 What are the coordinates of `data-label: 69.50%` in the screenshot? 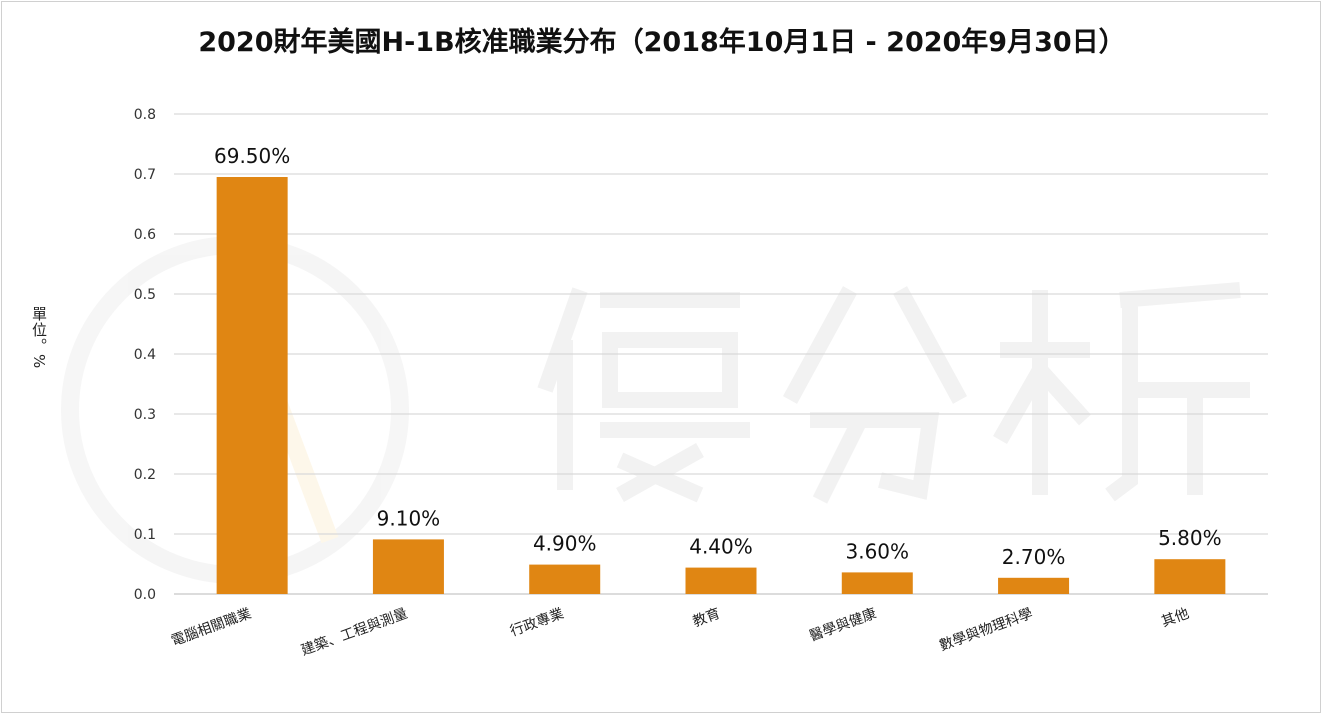 It's located at (252, 156).